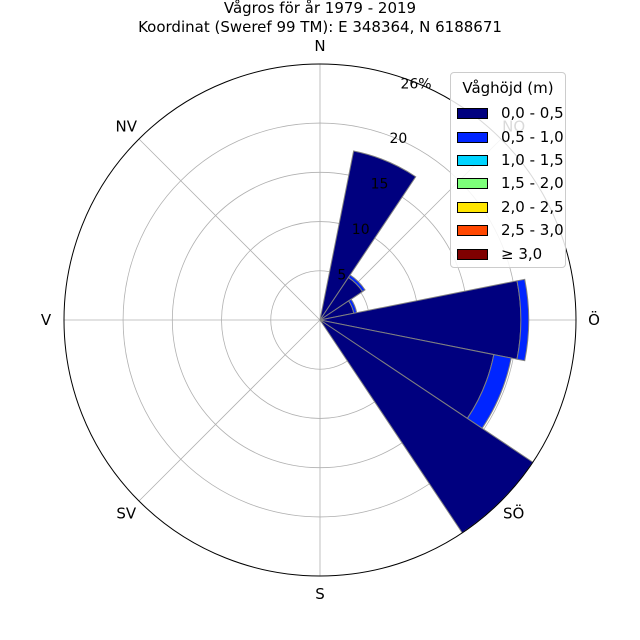 Image resolution: width=640 pixels, height=640 pixels. Describe the element at coordinates (341, 276) in the screenshot. I see `radial-tick-label: 5` at that location.